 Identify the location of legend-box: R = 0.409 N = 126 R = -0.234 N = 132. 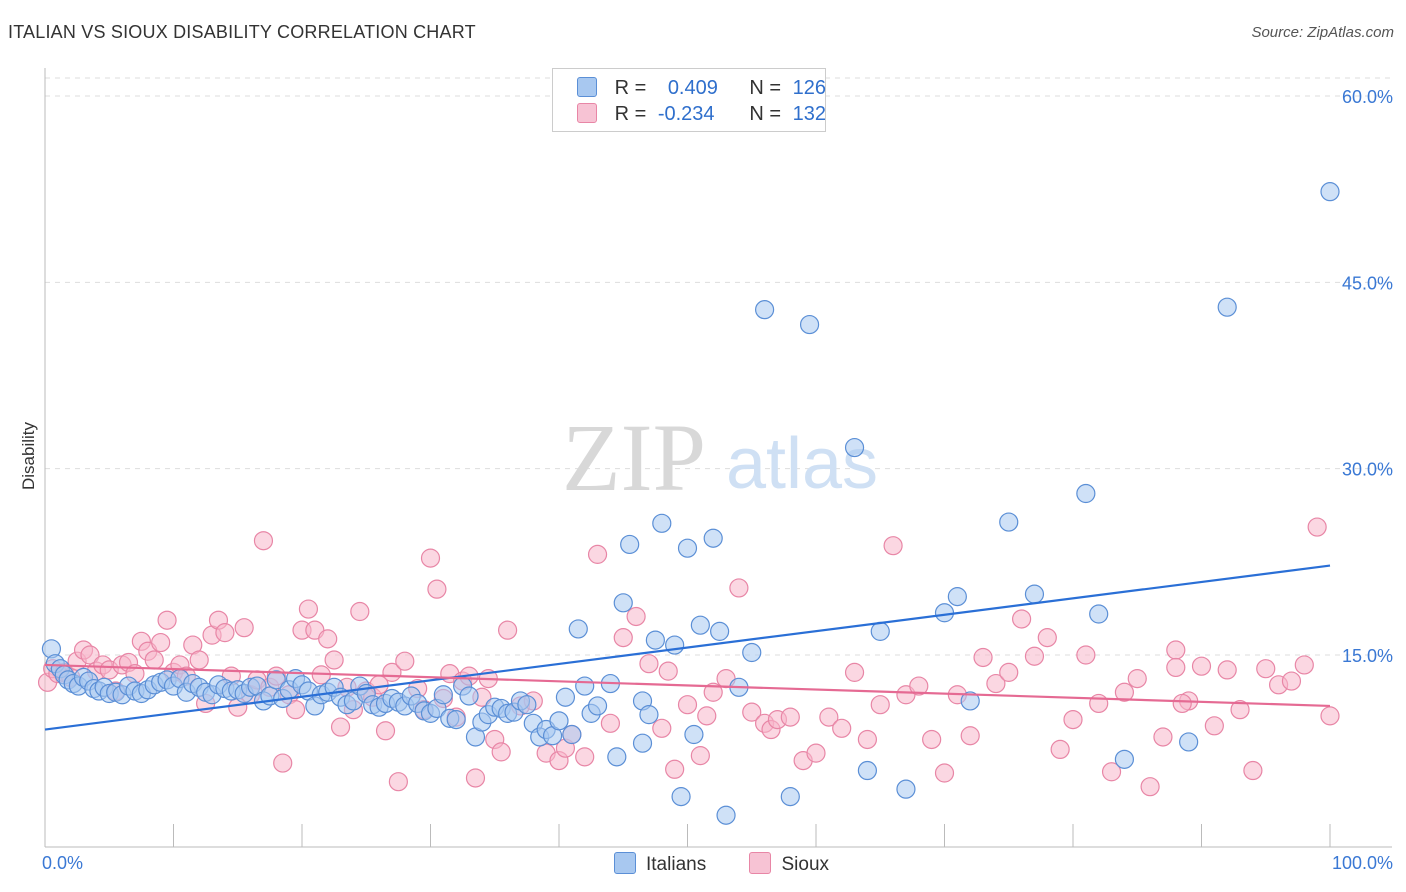
(689, 100).